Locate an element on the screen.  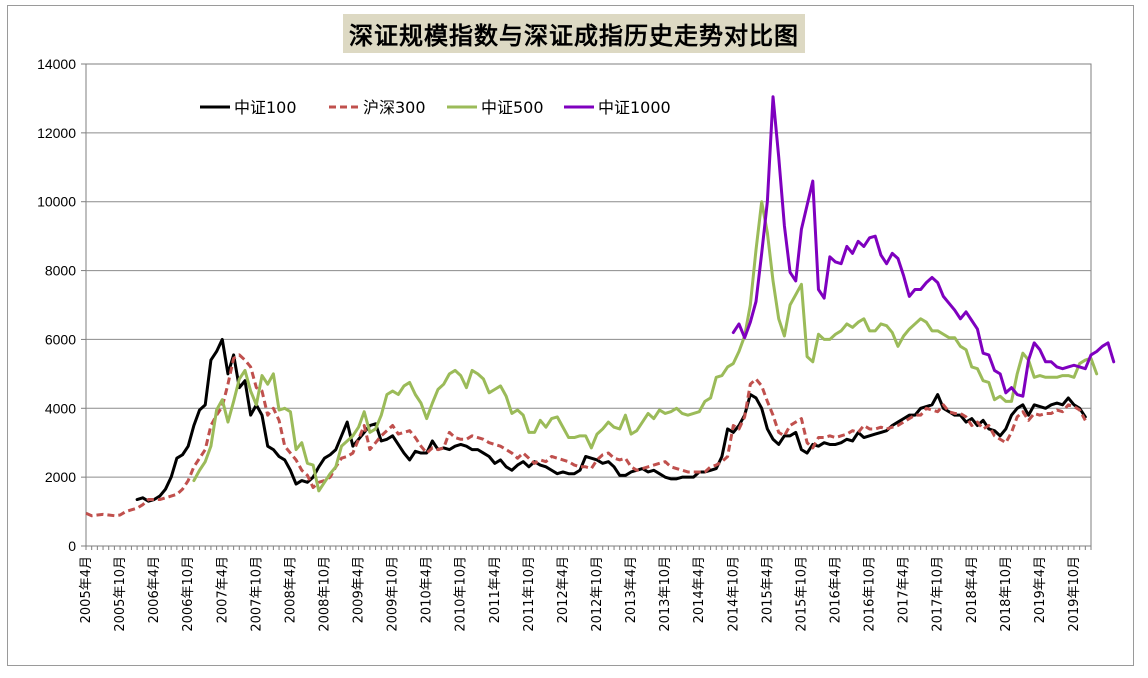
x-tick-label: 2010年4月 is located at coordinates (427, 589).